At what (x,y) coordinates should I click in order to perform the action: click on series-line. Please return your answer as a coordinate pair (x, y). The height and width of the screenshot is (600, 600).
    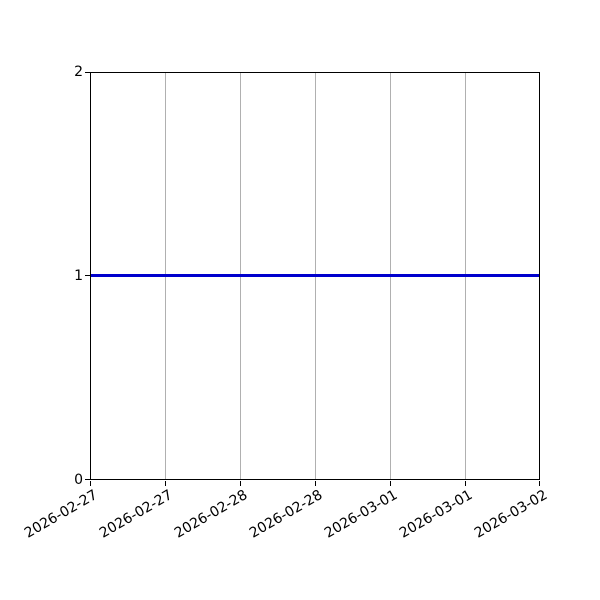
    Looking at the image, I should click on (315, 275).